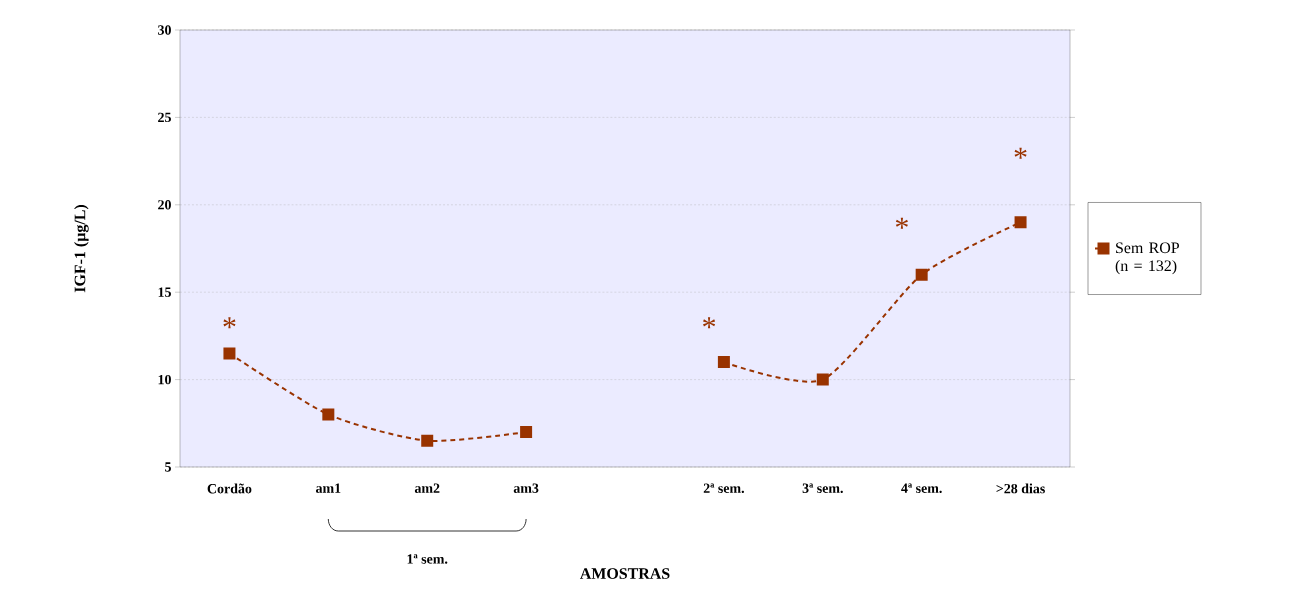 This screenshot has width=1312, height=601. What do you see at coordinates (921, 488) in the screenshot?
I see `x-tick-label: 4ª sem.` at bounding box center [921, 488].